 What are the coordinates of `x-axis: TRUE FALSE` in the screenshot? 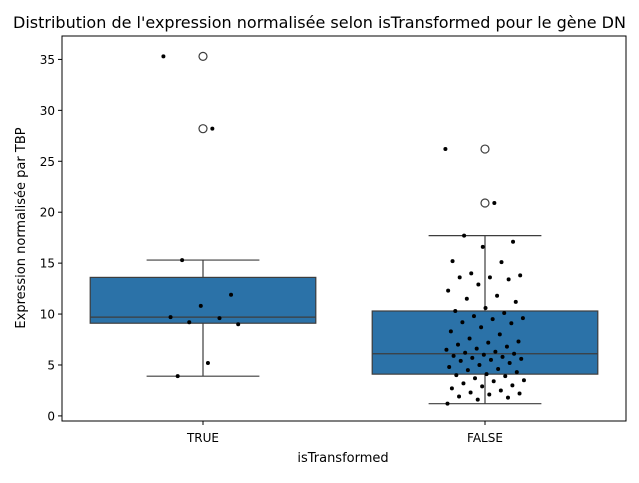 It's located at (344, 433).